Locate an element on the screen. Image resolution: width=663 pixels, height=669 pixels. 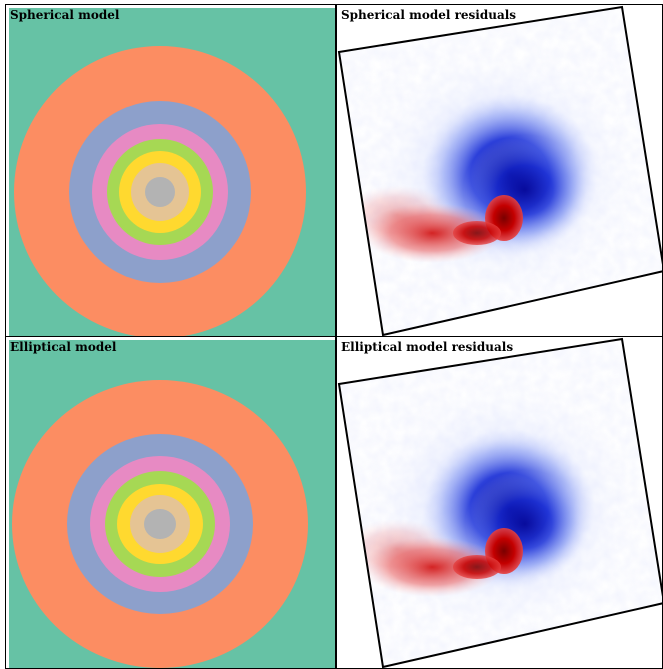
elliptical-model-title: Elliptical model is located at coordinates (63, 347).